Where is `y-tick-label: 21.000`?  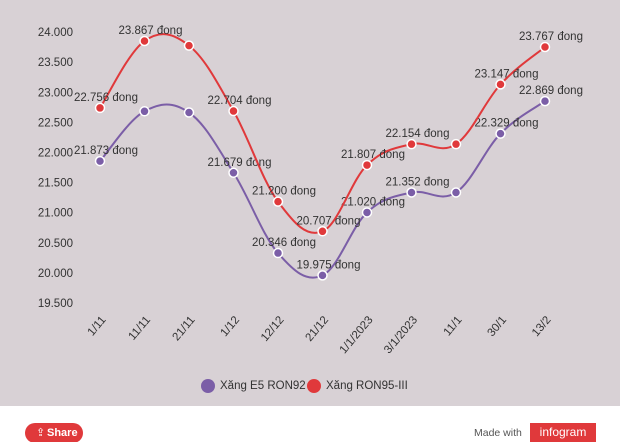 y-tick-label: 21.000 is located at coordinates (55, 214).